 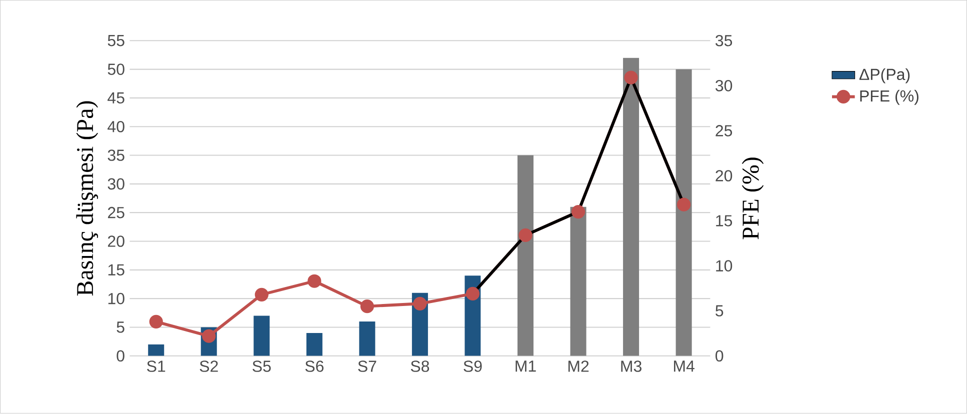 What do you see at coordinates (116, 212) in the screenshot?
I see `y-tick-label: 25` at bounding box center [116, 212].